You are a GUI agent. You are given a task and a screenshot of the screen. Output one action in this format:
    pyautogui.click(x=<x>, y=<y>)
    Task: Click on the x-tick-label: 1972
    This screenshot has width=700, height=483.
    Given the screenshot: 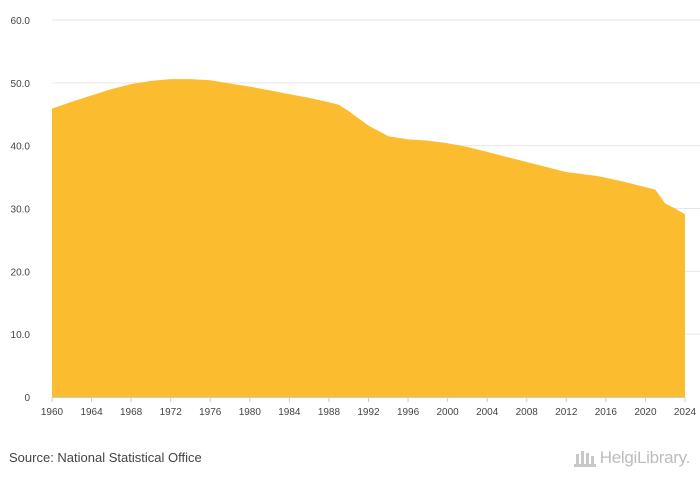 What is the action you would take?
    pyautogui.click(x=171, y=412)
    